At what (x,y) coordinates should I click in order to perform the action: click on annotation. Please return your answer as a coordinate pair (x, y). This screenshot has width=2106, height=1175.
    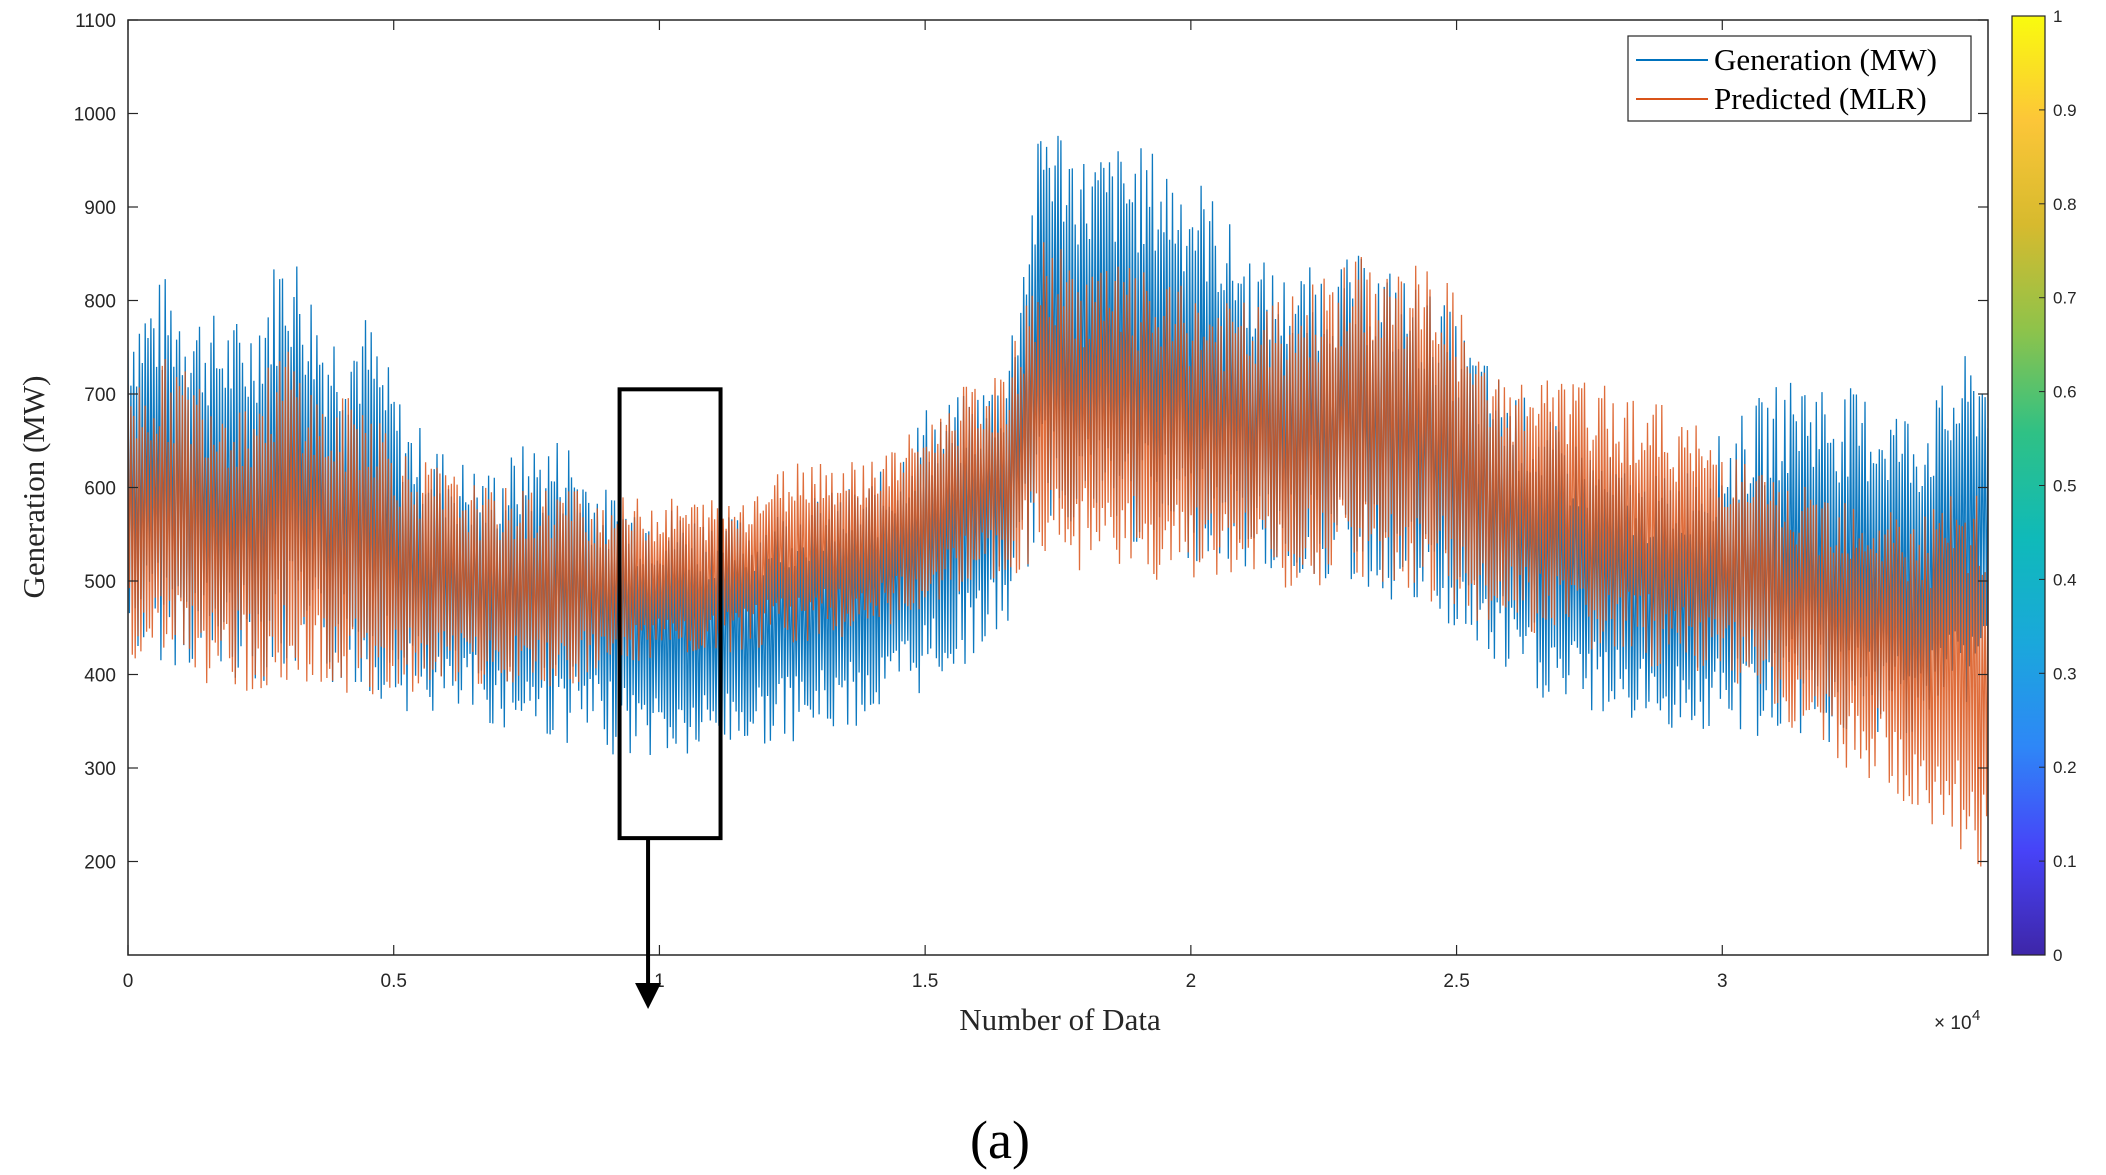
    Looking at the image, I should click on (670, 698).